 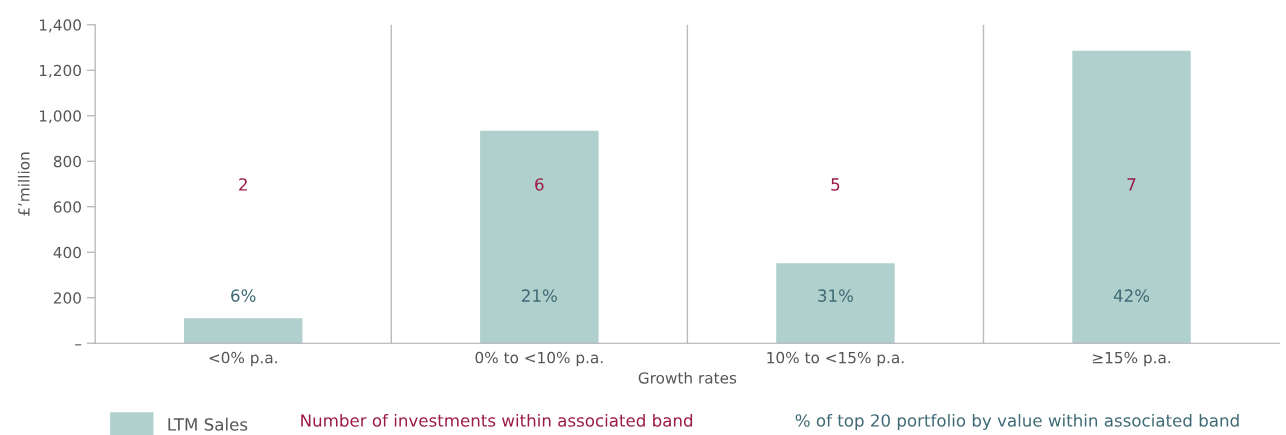 What do you see at coordinates (243, 184) in the screenshot?
I see `annotation: 2` at bounding box center [243, 184].